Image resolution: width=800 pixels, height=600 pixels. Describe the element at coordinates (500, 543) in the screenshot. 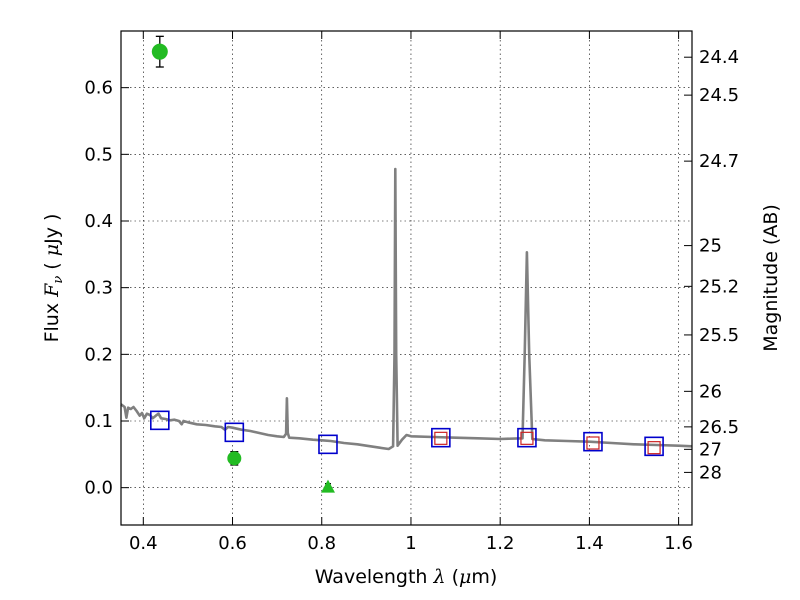

I see `x-tick-label: 1.2` at that location.